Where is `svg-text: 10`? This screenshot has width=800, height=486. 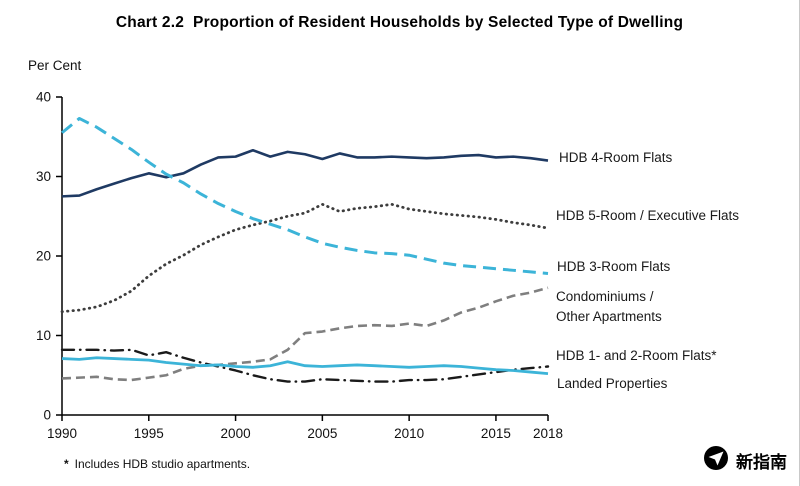 svg-text: 10 is located at coordinates (43, 335).